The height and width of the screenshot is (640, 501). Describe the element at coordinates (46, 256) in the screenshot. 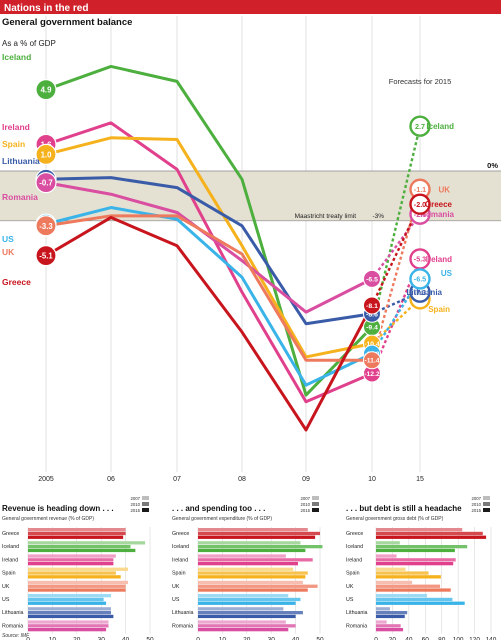

I see `start-marker-greece` at that location.